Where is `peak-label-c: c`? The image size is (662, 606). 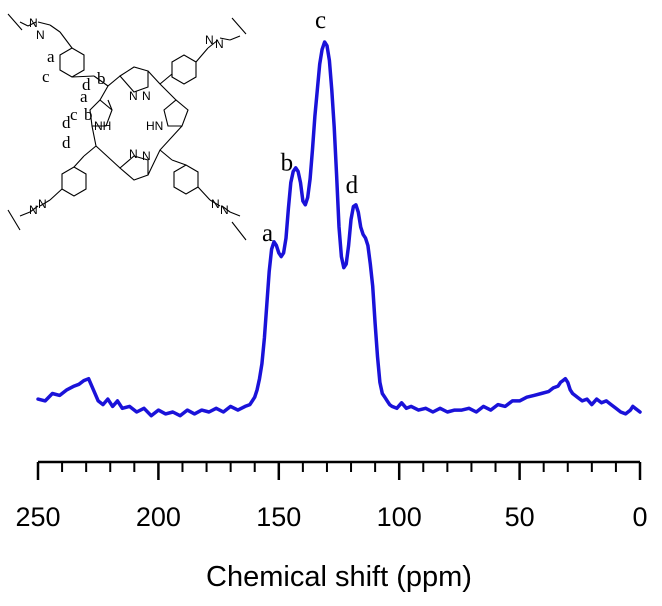 peak-label-c: c is located at coordinates (320, 20).